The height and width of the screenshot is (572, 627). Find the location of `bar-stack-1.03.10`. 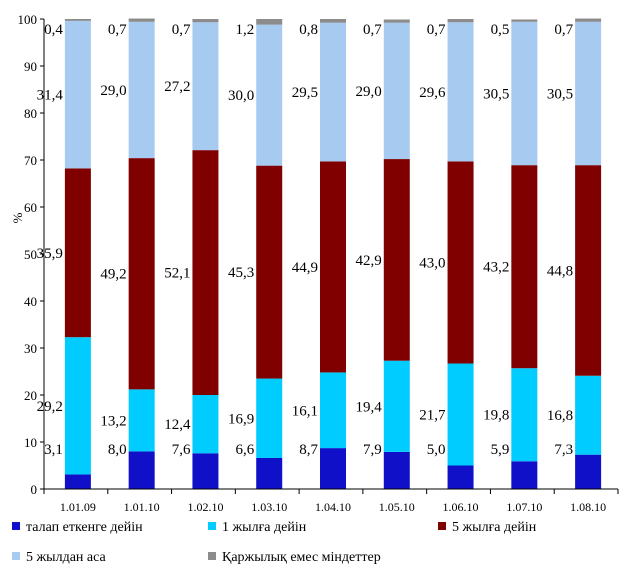

bar-stack-1.03.10 is located at coordinates (269, 254).